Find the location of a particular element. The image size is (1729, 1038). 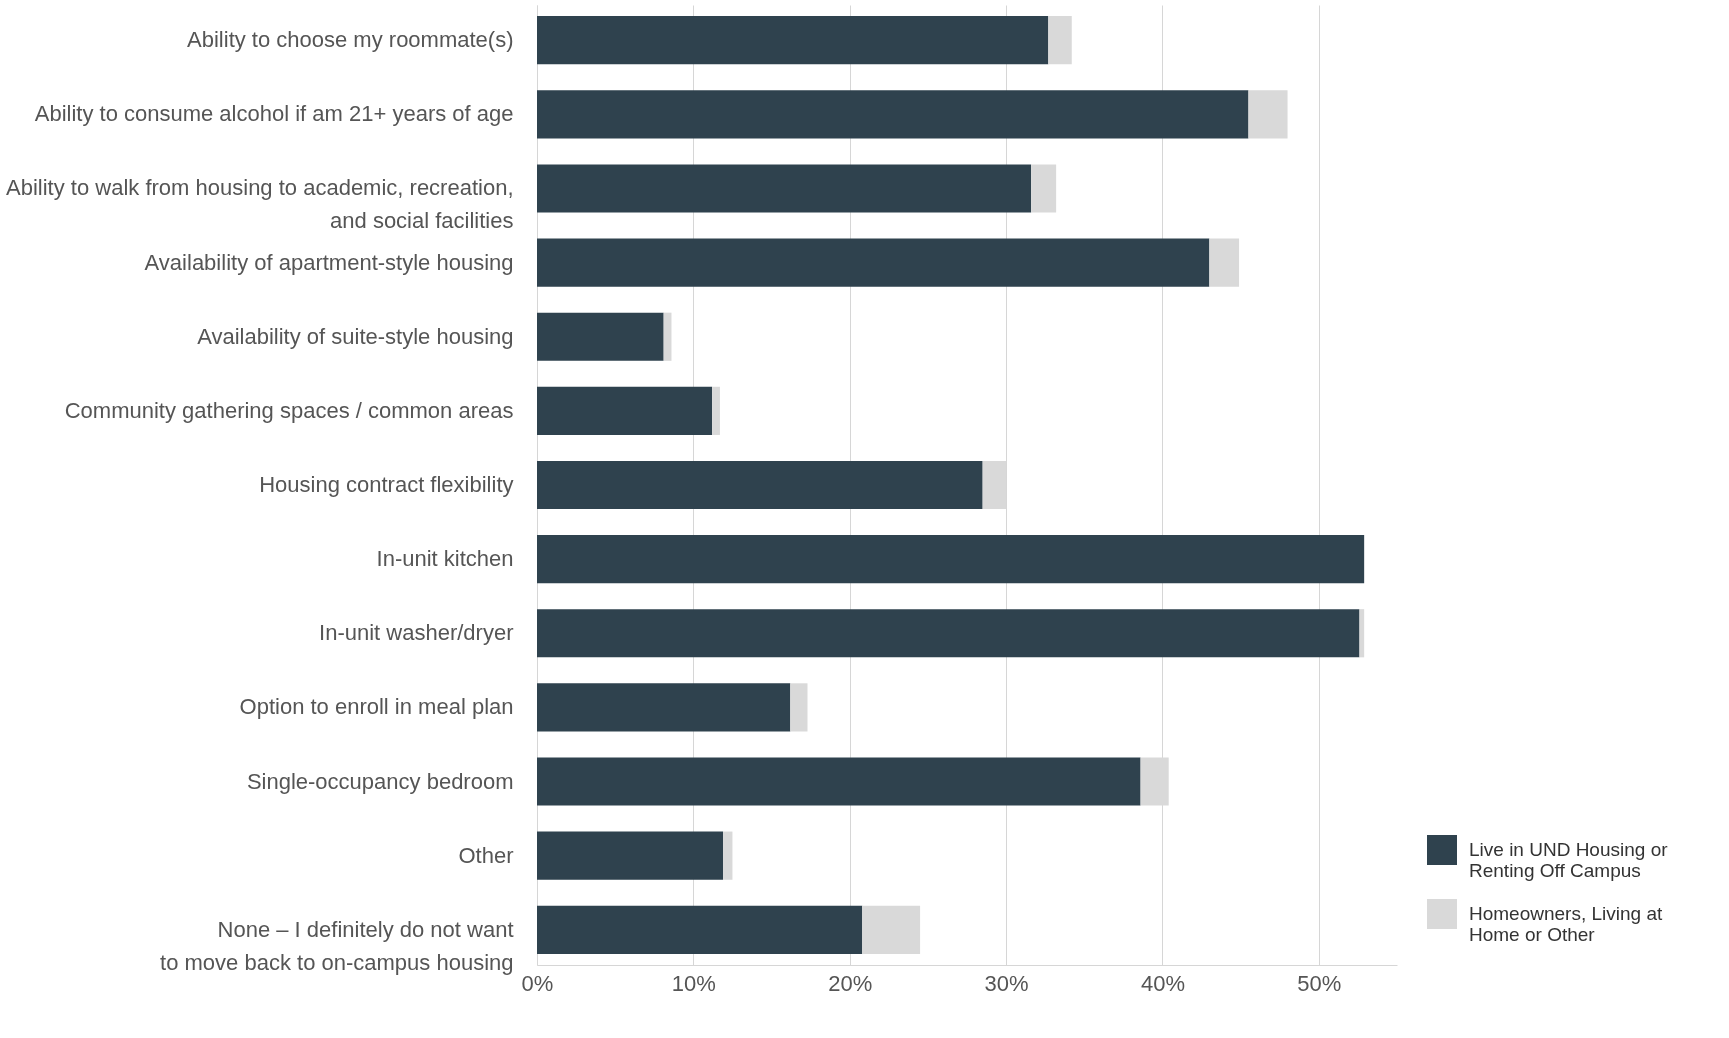

y-tick-label: None – I definitely do not want to move back to on-campus housing is located at coordinates (337, 945).